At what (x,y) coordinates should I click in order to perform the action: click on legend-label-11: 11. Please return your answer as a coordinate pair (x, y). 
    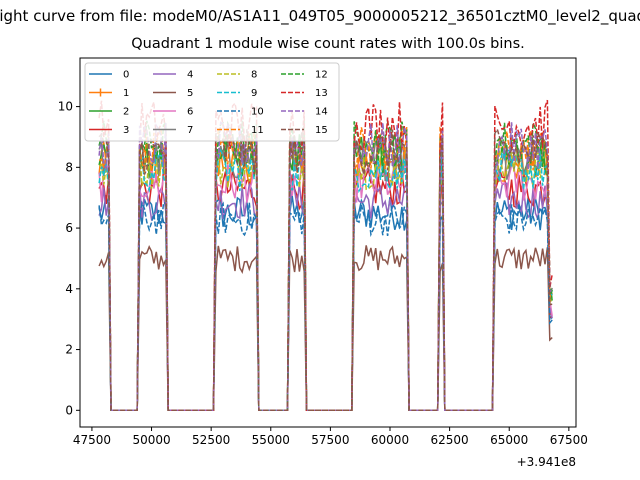
    Looking at the image, I should click on (257, 130).